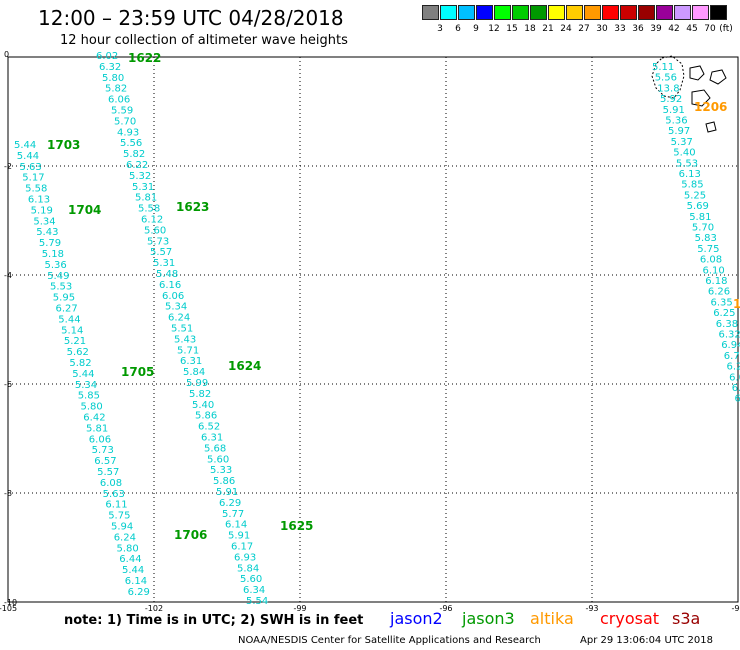  What do you see at coordinates (458, 29) in the screenshot?
I see `scale-label: 6` at bounding box center [458, 29].